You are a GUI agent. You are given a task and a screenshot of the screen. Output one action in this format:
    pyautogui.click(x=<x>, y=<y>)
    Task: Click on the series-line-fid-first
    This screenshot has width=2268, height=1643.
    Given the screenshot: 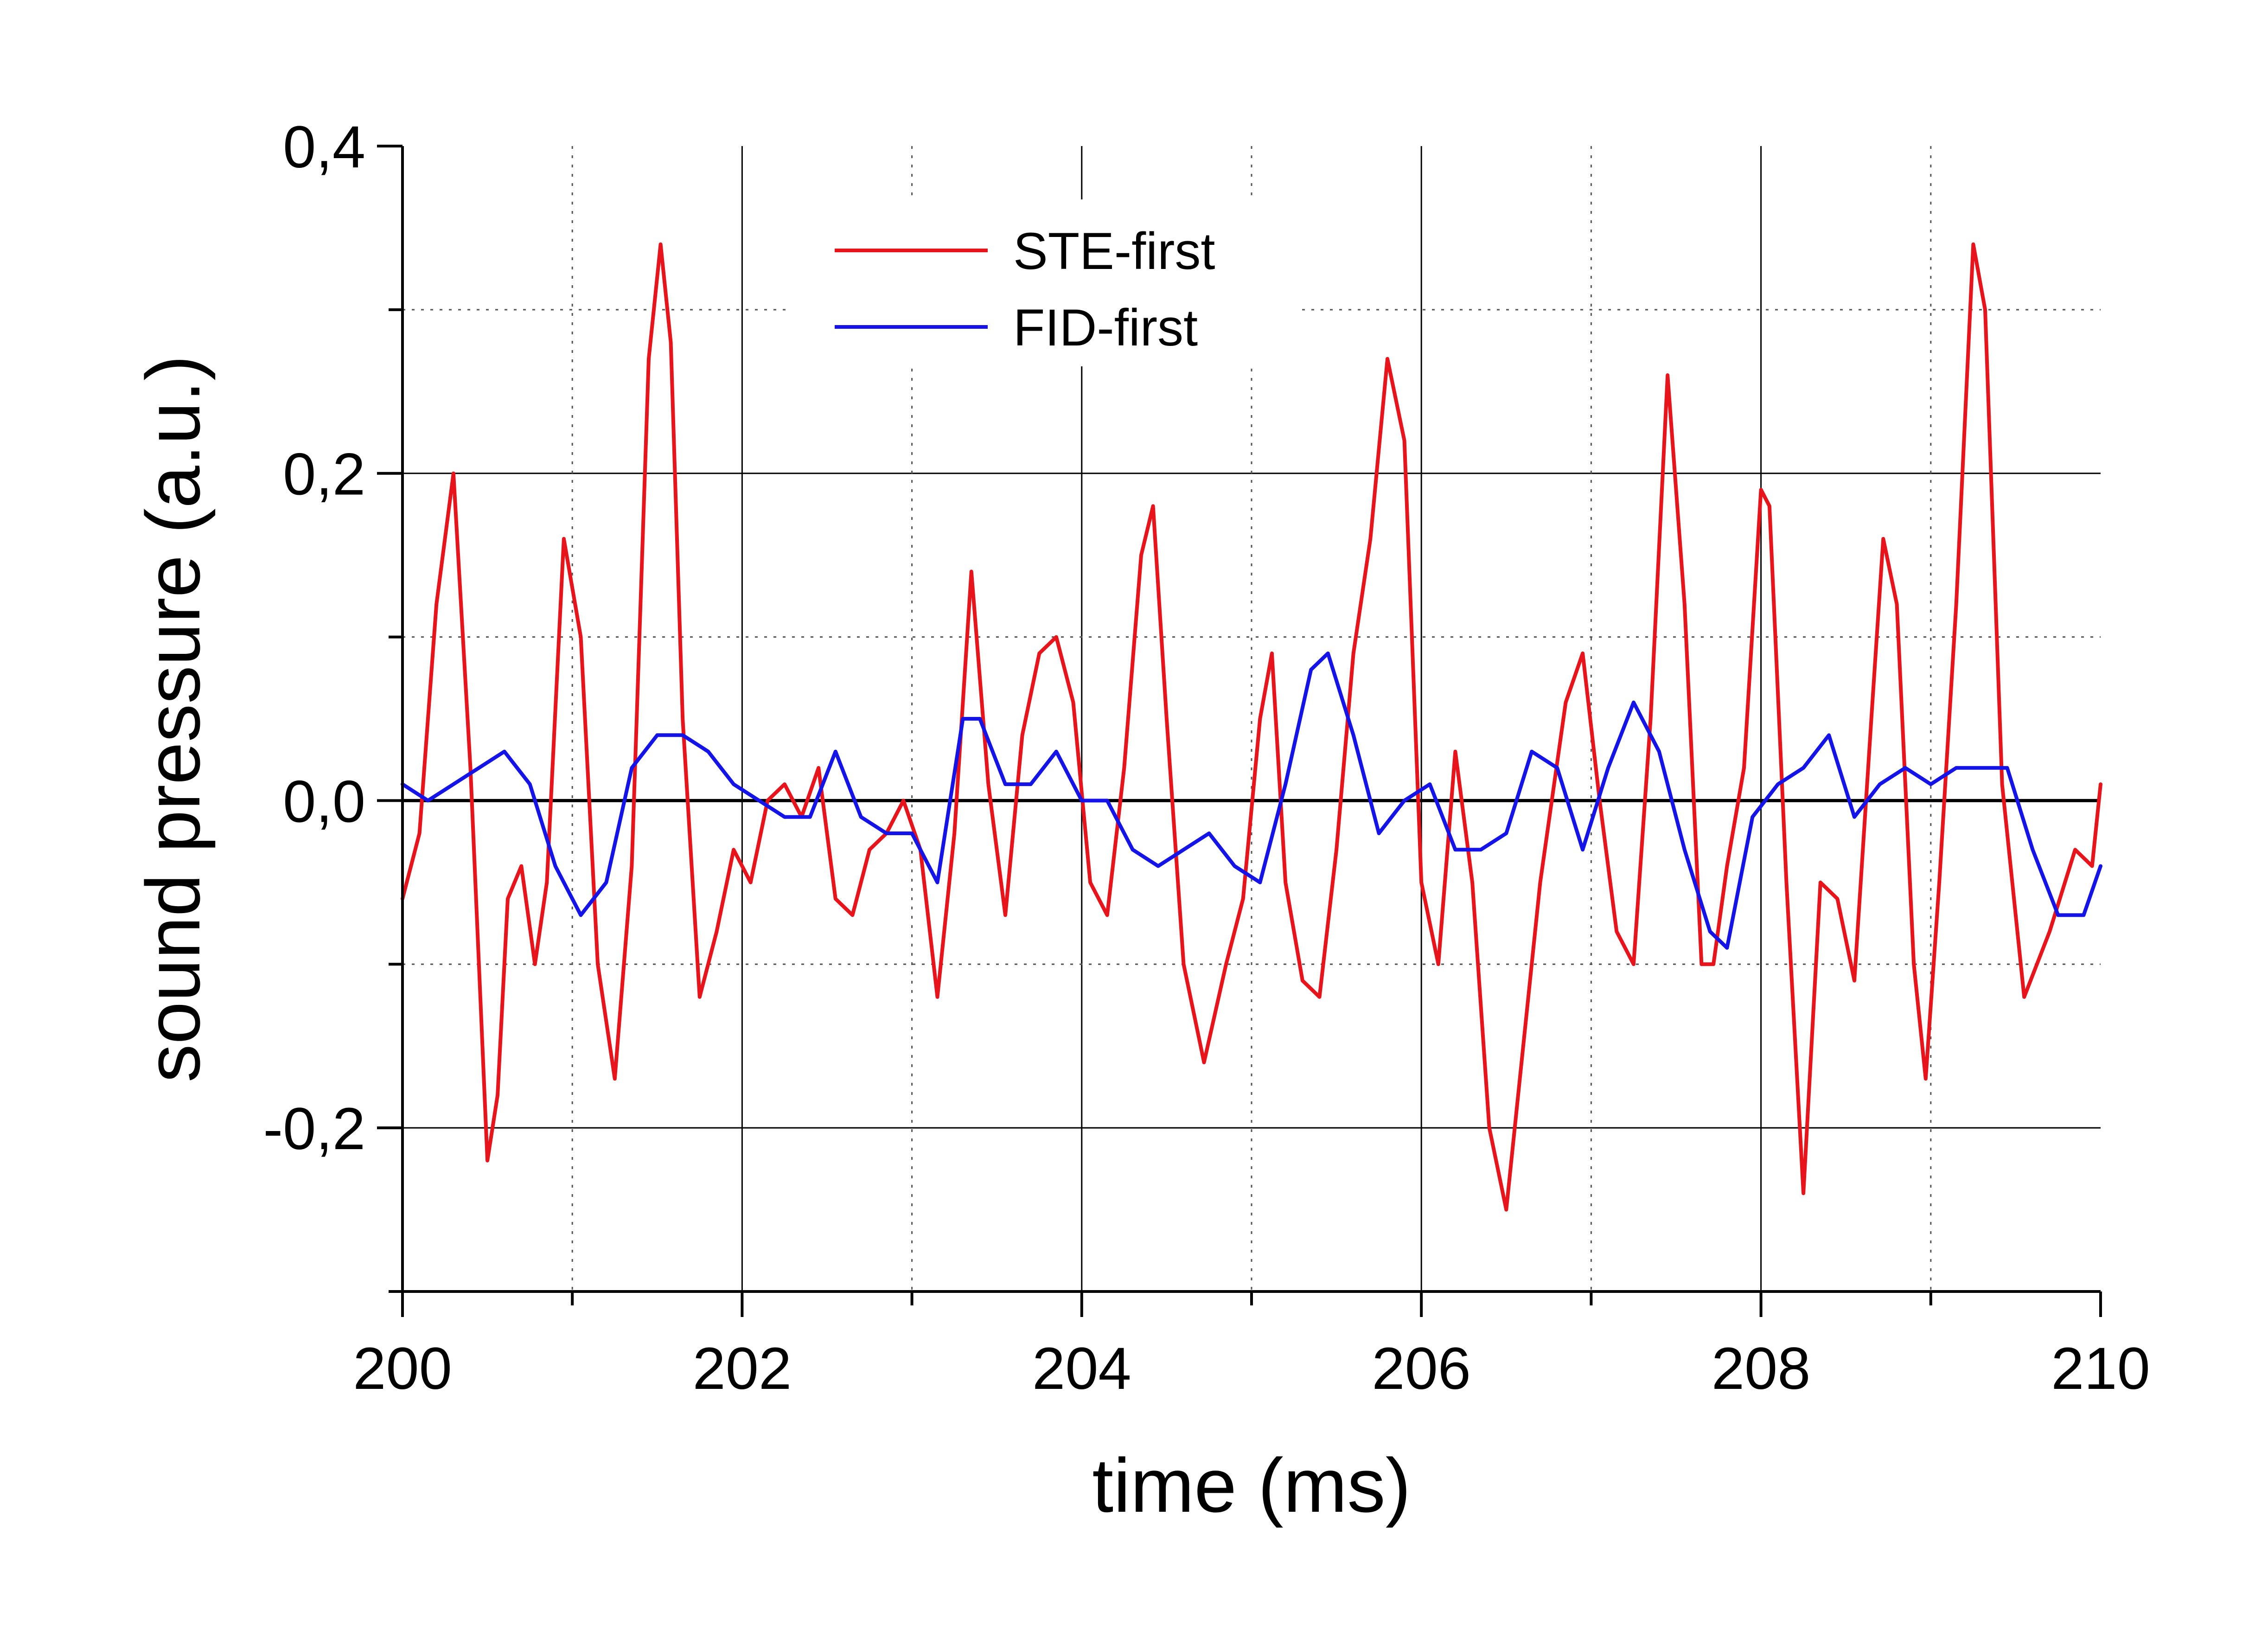 What is the action you would take?
    pyautogui.click(x=1251, y=800)
    